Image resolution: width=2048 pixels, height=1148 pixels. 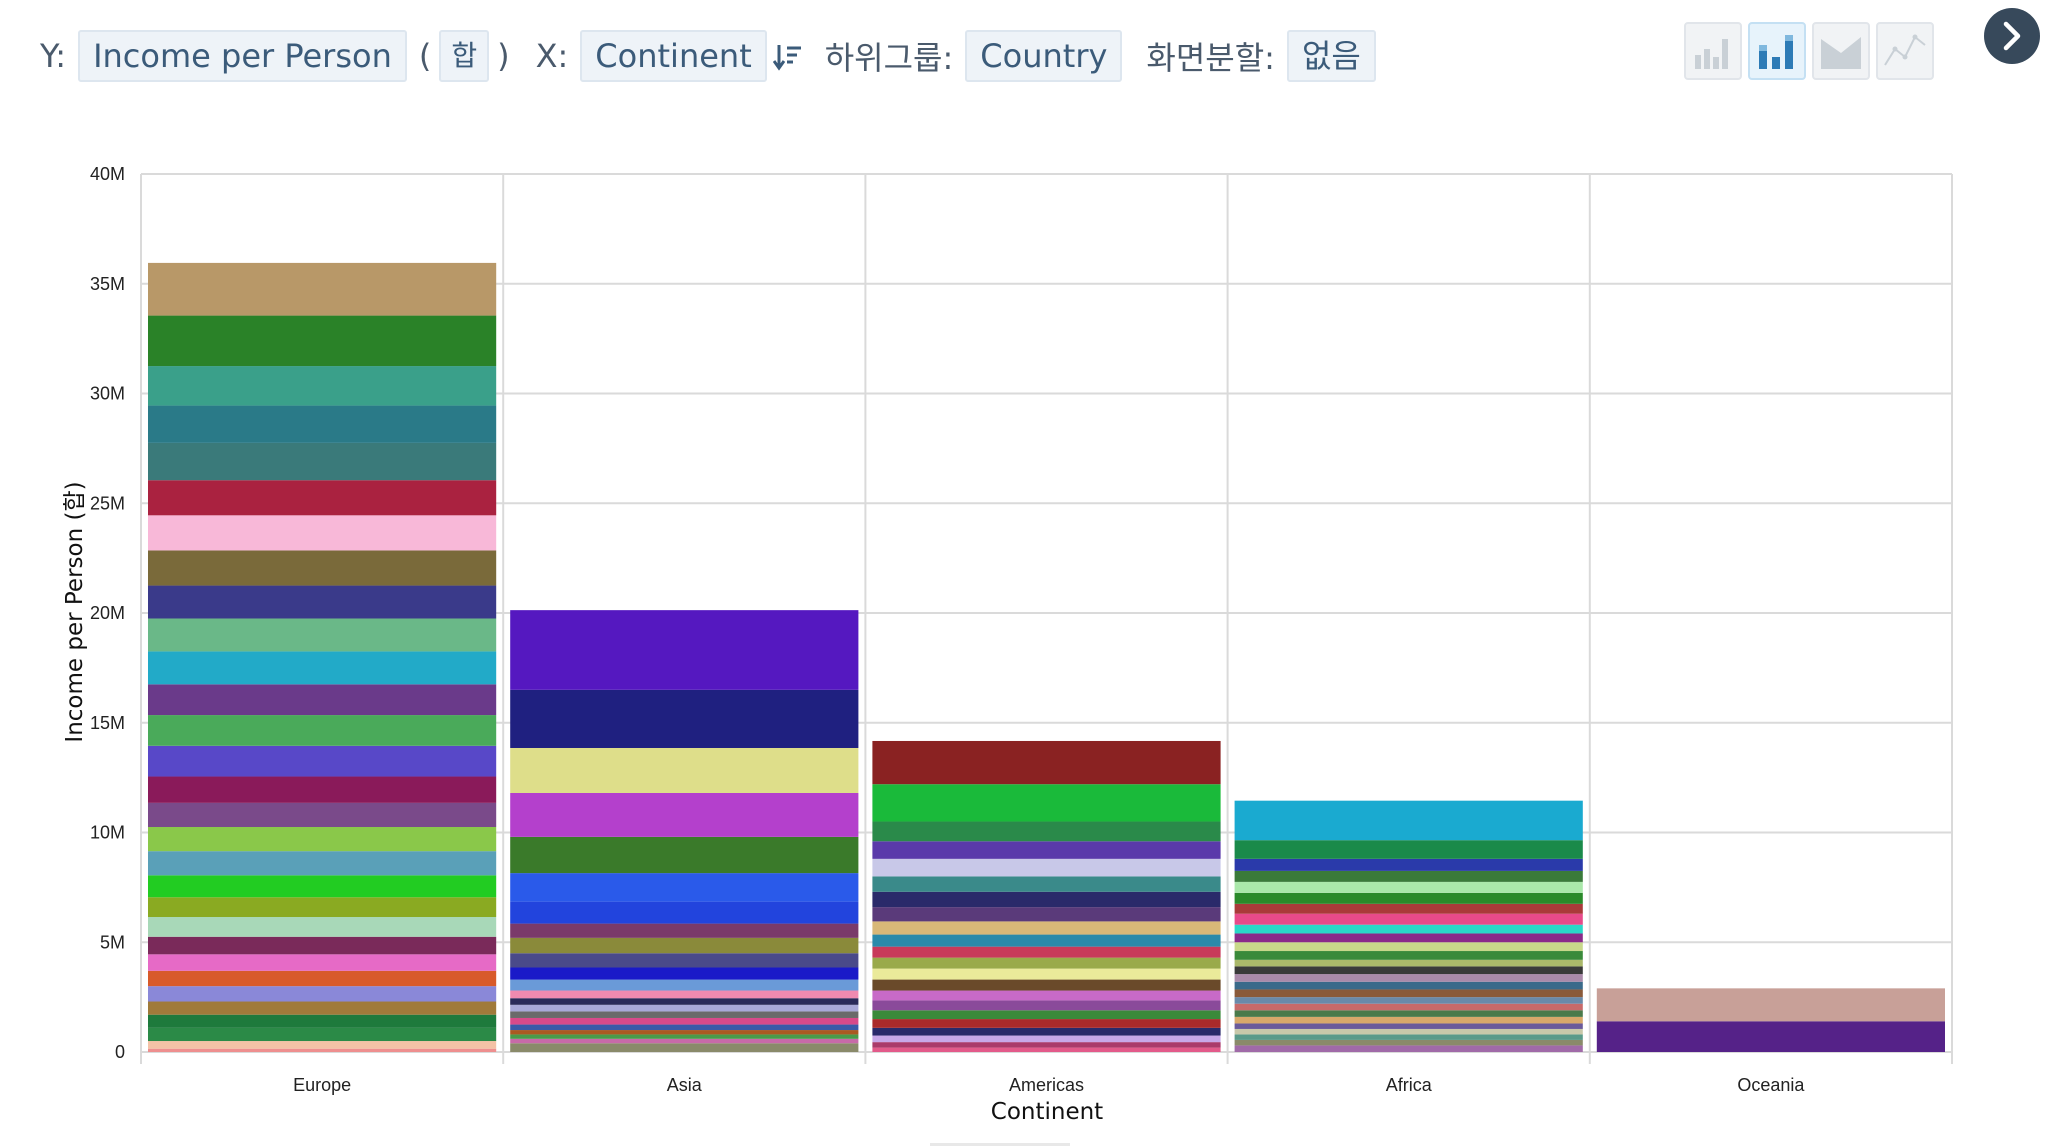 I want to click on subgroup-select: Country, so click(x=1044, y=56).